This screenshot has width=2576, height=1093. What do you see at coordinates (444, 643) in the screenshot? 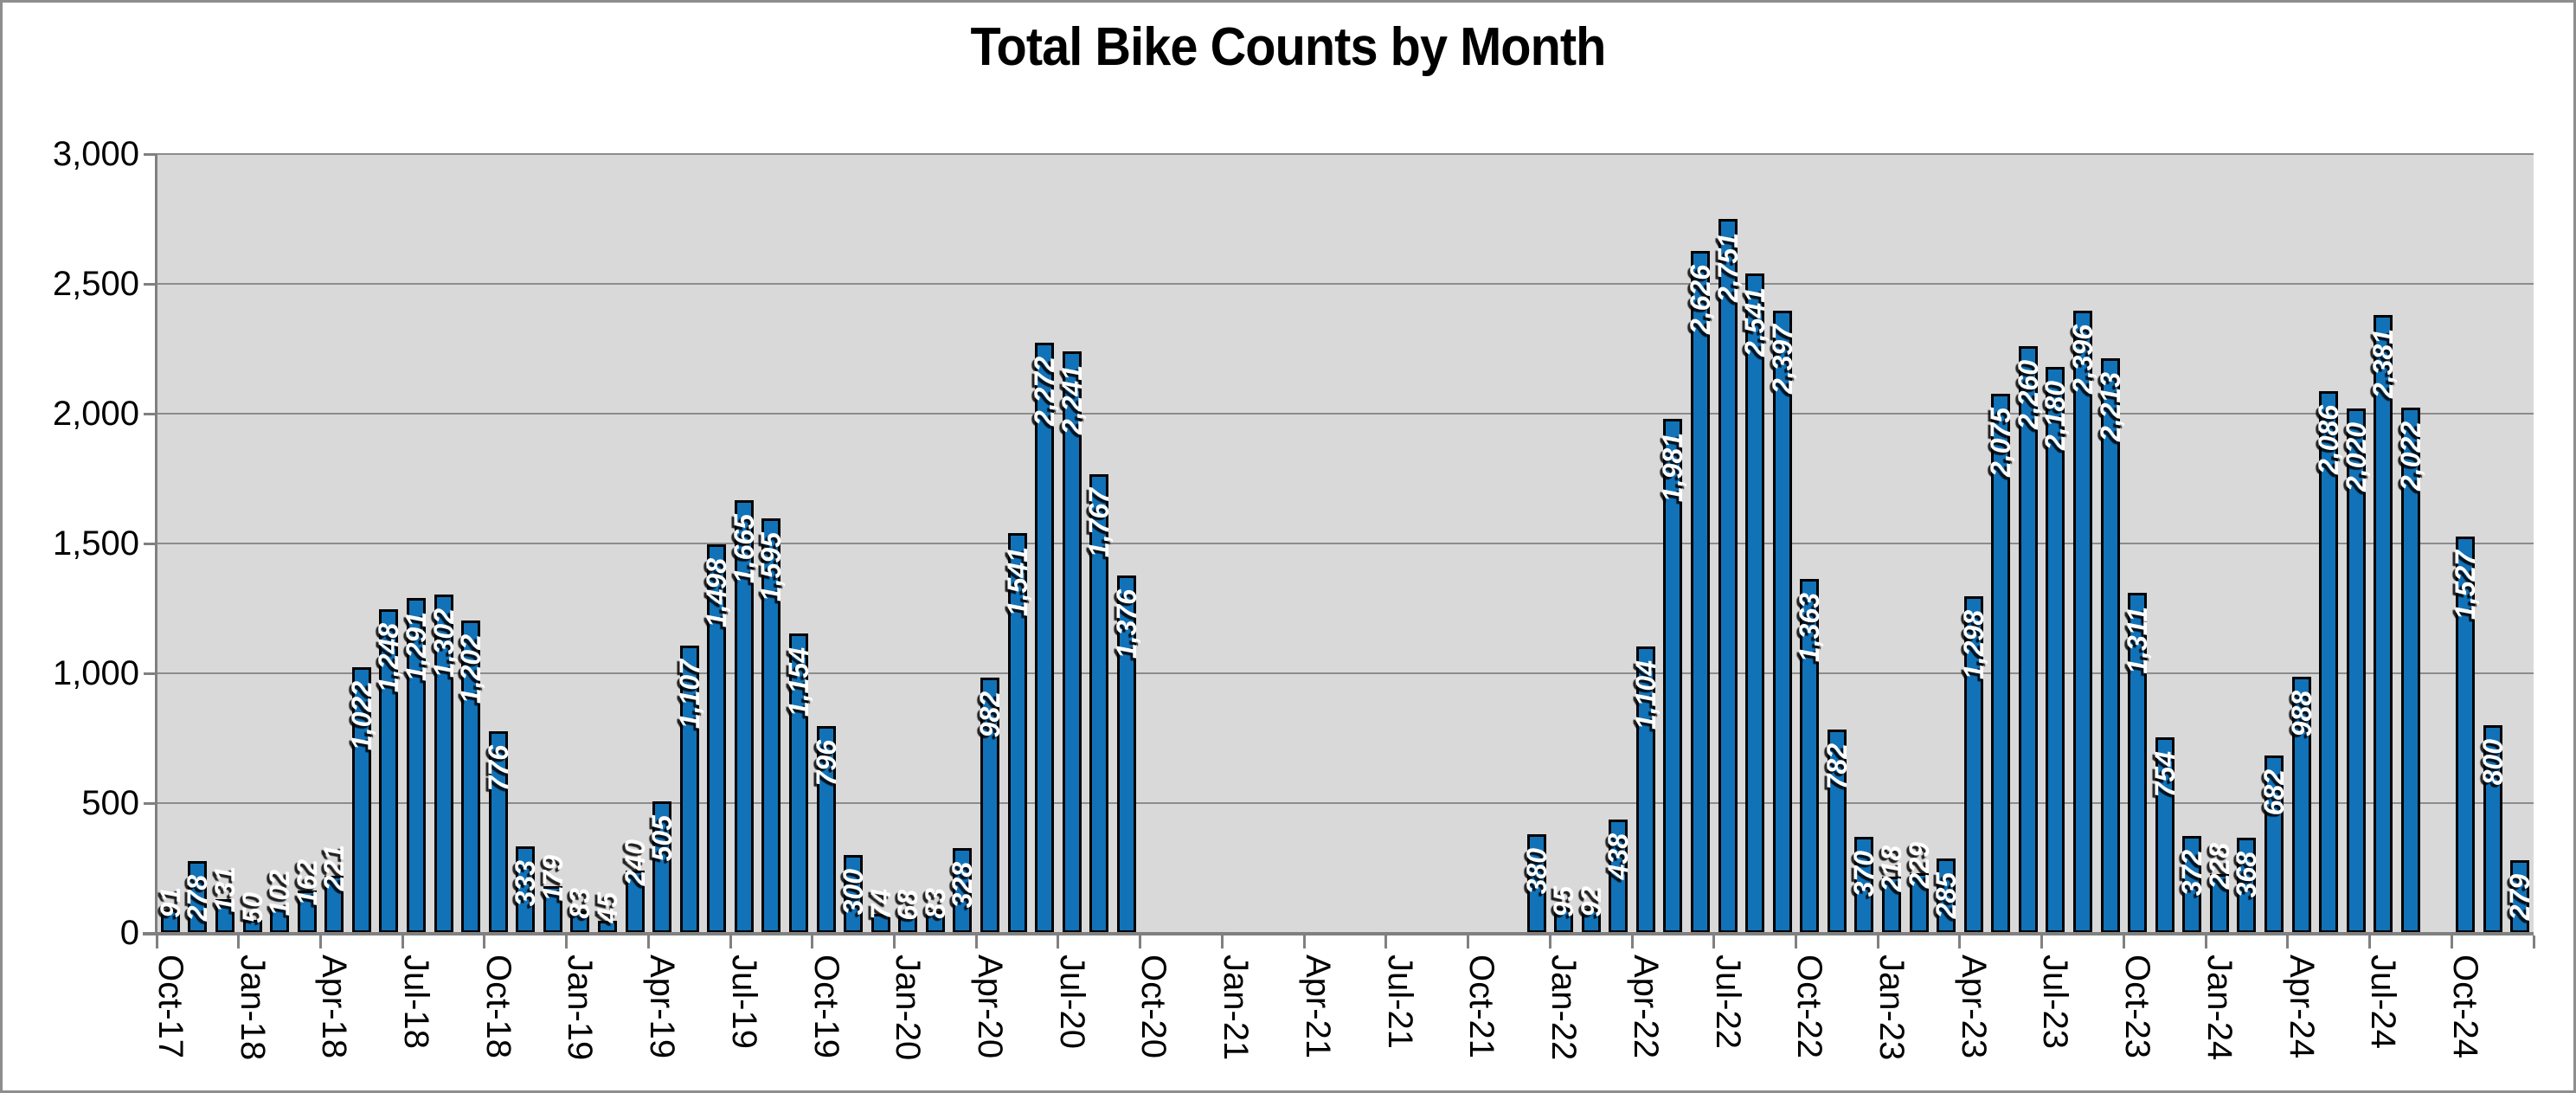
I see `bar-value-label: 1,302` at bounding box center [444, 643].